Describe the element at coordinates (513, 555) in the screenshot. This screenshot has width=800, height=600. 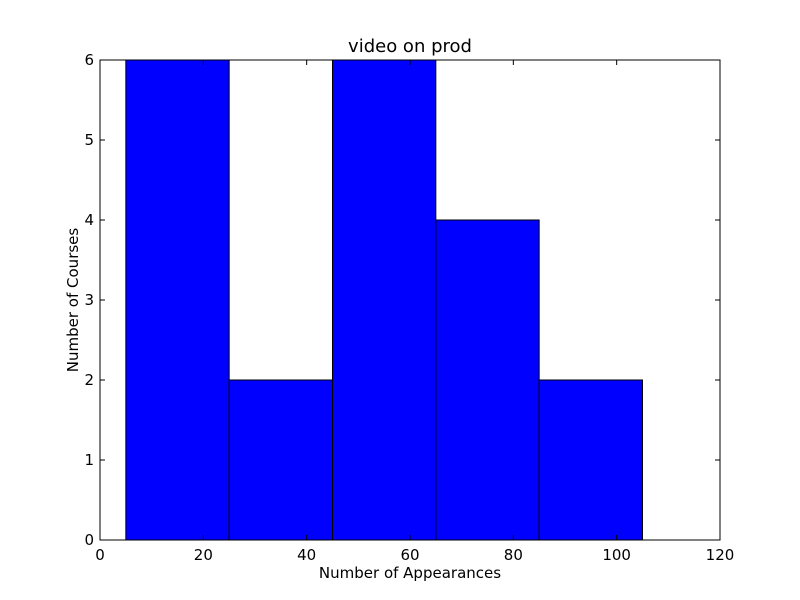
I see `x-tick-label: 80` at that location.